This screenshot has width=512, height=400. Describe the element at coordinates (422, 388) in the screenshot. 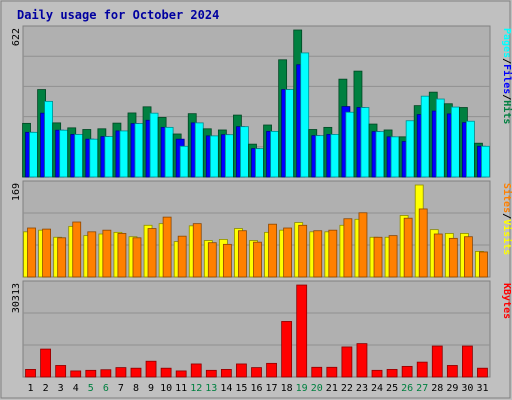

I see `x-tick-day-27: 27` at that location.